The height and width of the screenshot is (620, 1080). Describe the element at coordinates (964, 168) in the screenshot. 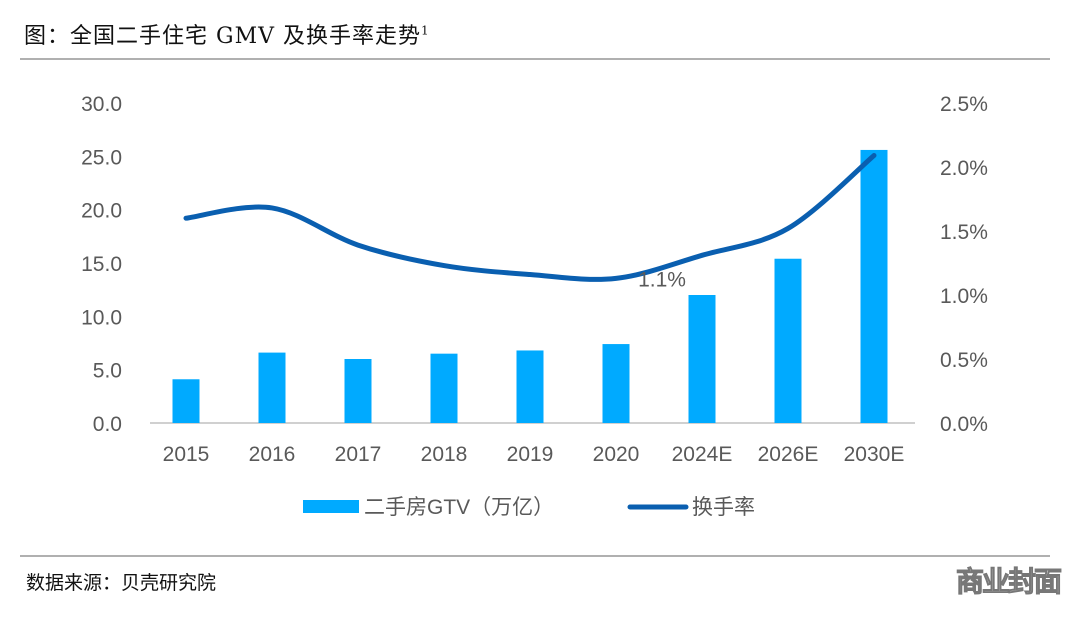

I see `right-axis-tick: 2.0%` at that location.